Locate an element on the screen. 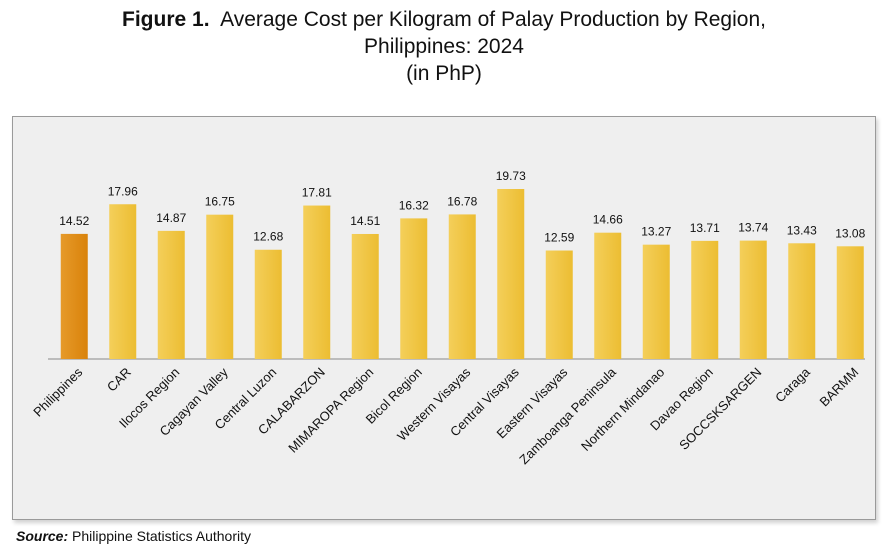  data-label: 14.51 is located at coordinates (365, 221).